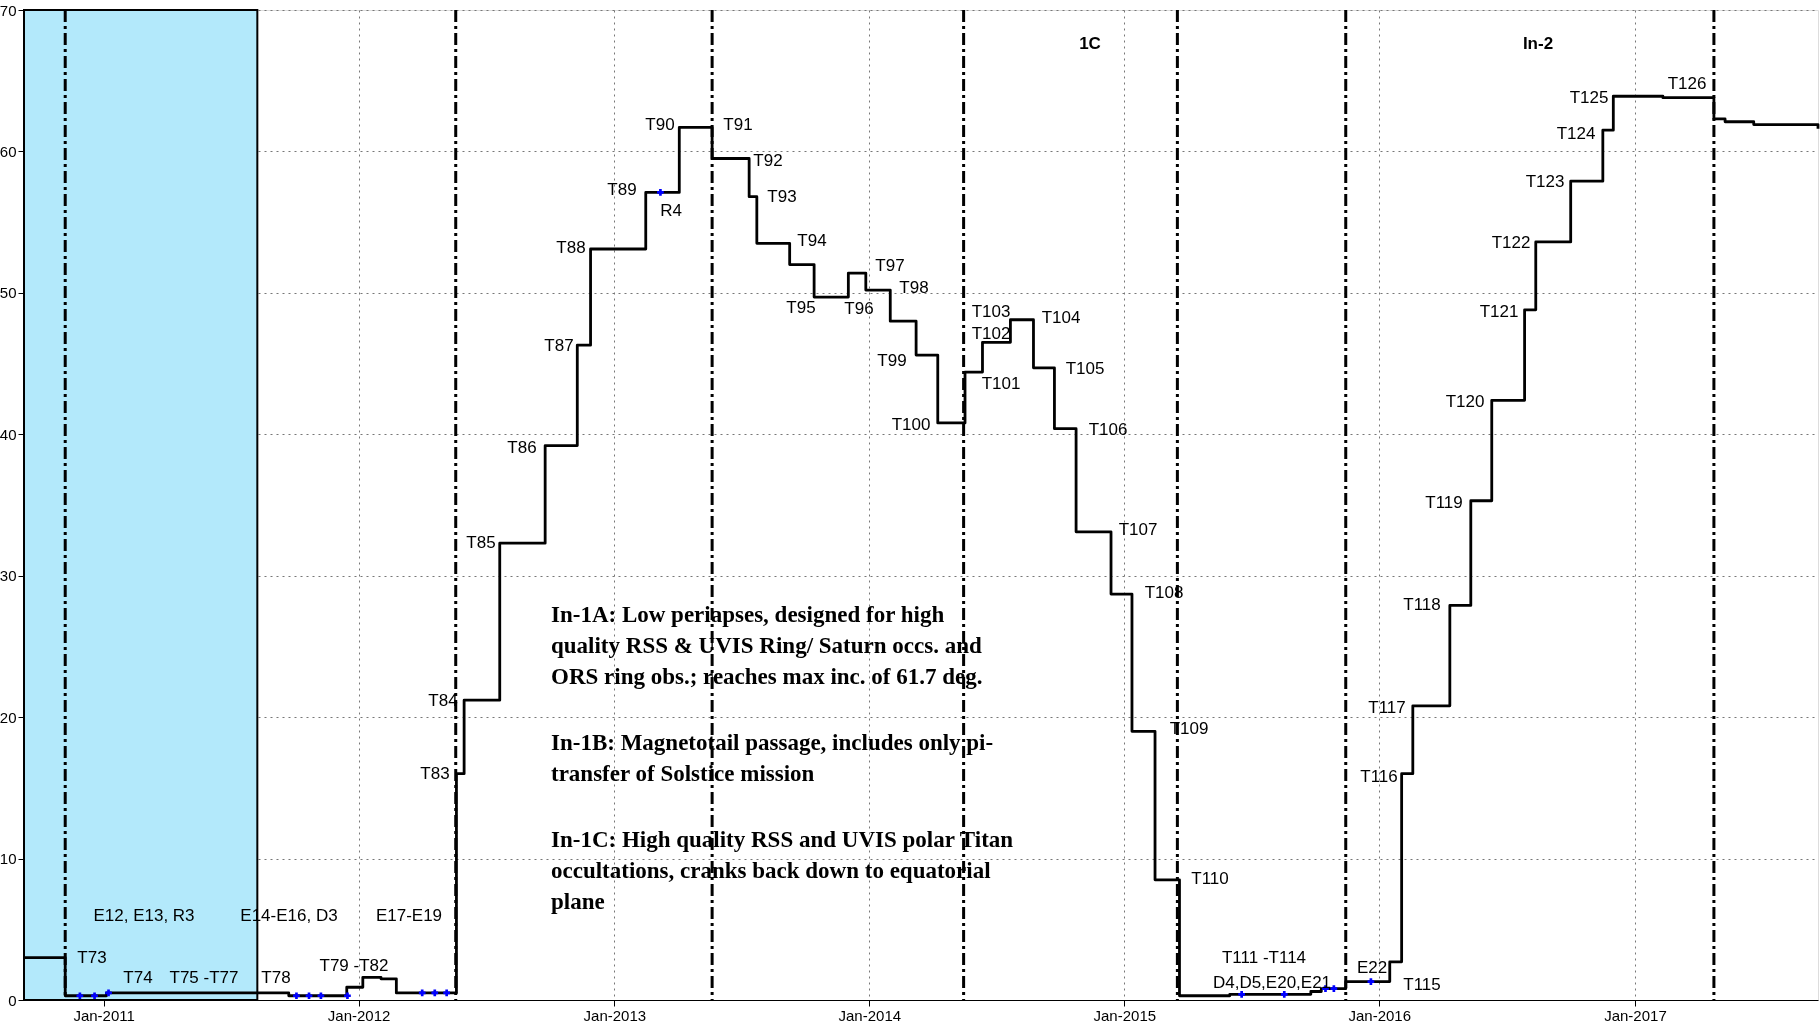 The width and height of the screenshot is (1820, 1024). What do you see at coordinates (276, 977) in the screenshot?
I see `annotation: T78` at bounding box center [276, 977].